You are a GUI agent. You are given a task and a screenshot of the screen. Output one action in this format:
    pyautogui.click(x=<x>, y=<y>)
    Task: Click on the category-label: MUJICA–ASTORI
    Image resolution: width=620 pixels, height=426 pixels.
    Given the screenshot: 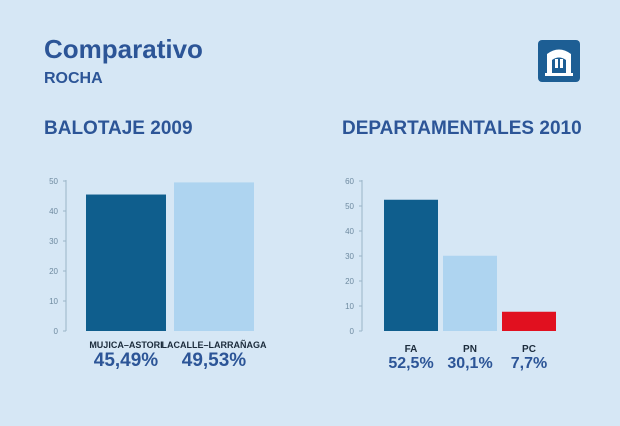 What is the action you would take?
    pyautogui.click(x=125, y=345)
    